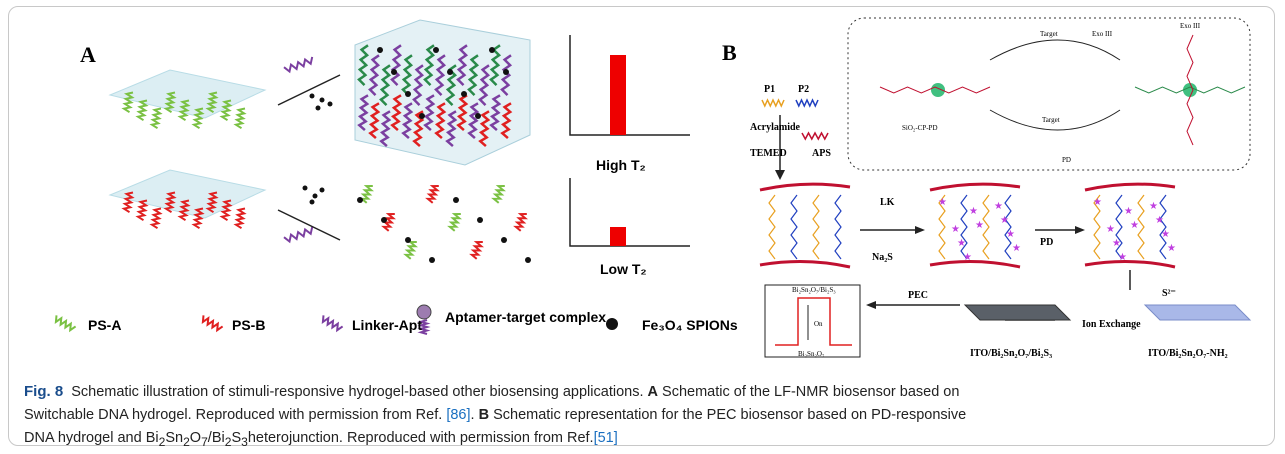 The width and height of the screenshot is (1285, 454). I want to click on label: PEC, so click(918, 295).